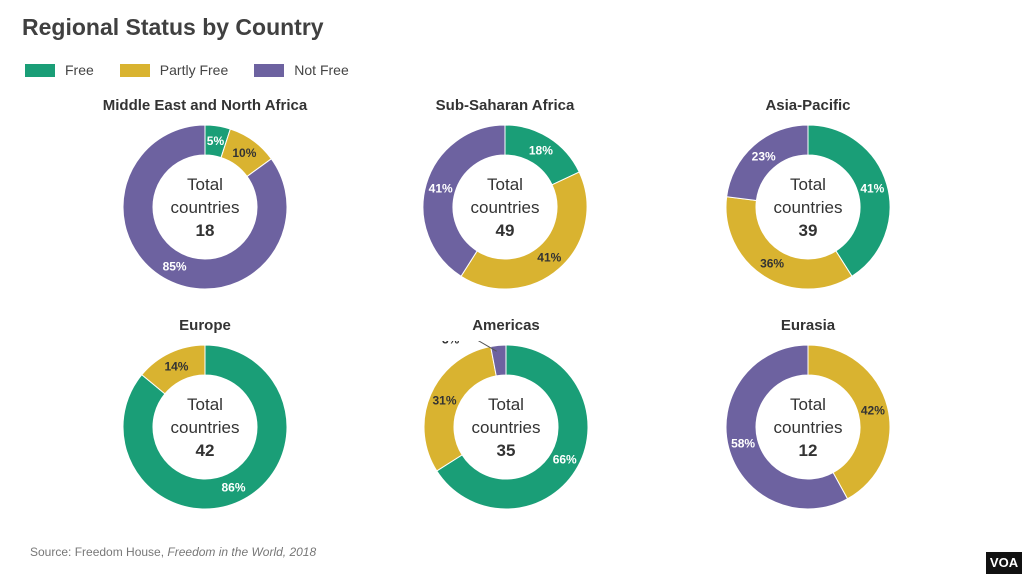 The width and height of the screenshot is (1024, 576). What do you see at coordinates (234, 488) in the screenshot?
I see `slice-label-free: 86%` at bounding box center [234, 488].